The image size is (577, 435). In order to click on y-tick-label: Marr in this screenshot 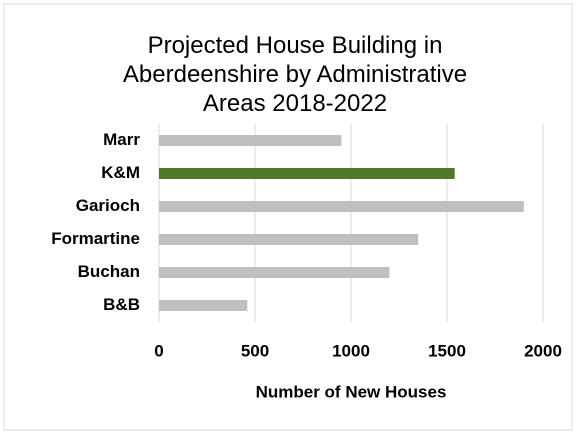, I will do `click(121, 139)`.